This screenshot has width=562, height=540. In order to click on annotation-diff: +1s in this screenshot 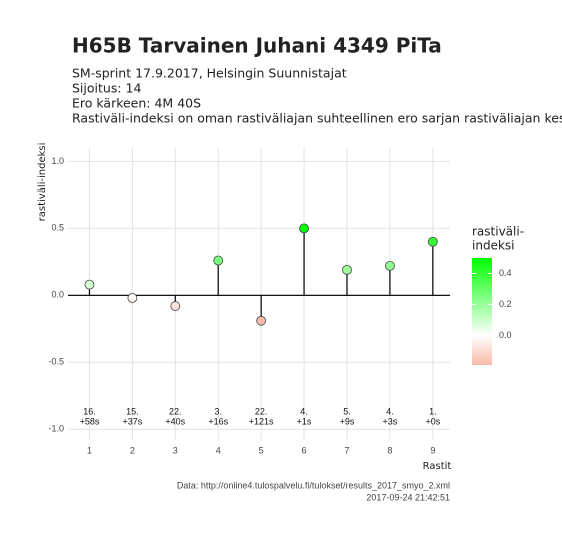, I will do `click(304, 421)`.